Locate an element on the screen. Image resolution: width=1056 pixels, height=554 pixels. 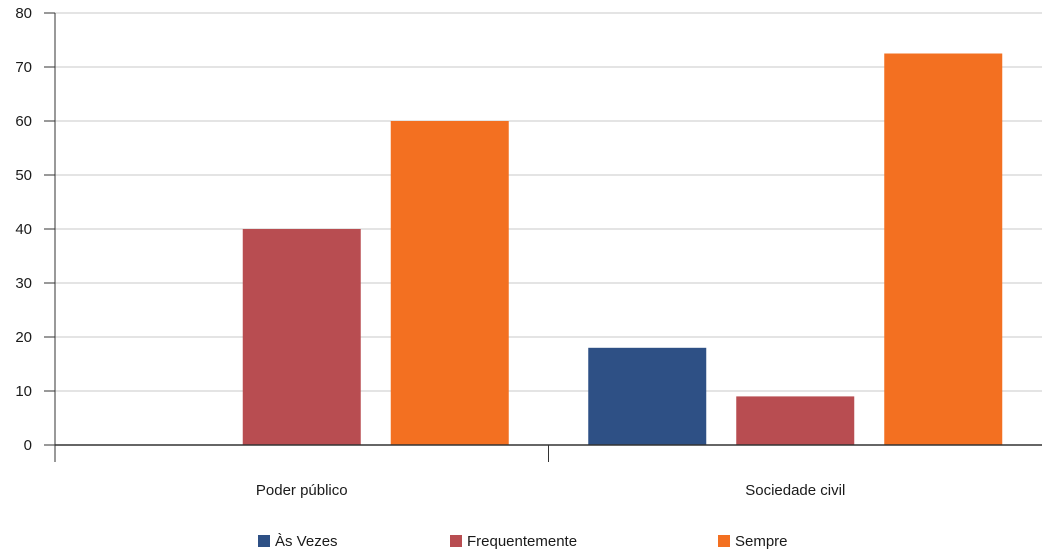
y-tick-label: 20 is located at coordinates (23, 337).